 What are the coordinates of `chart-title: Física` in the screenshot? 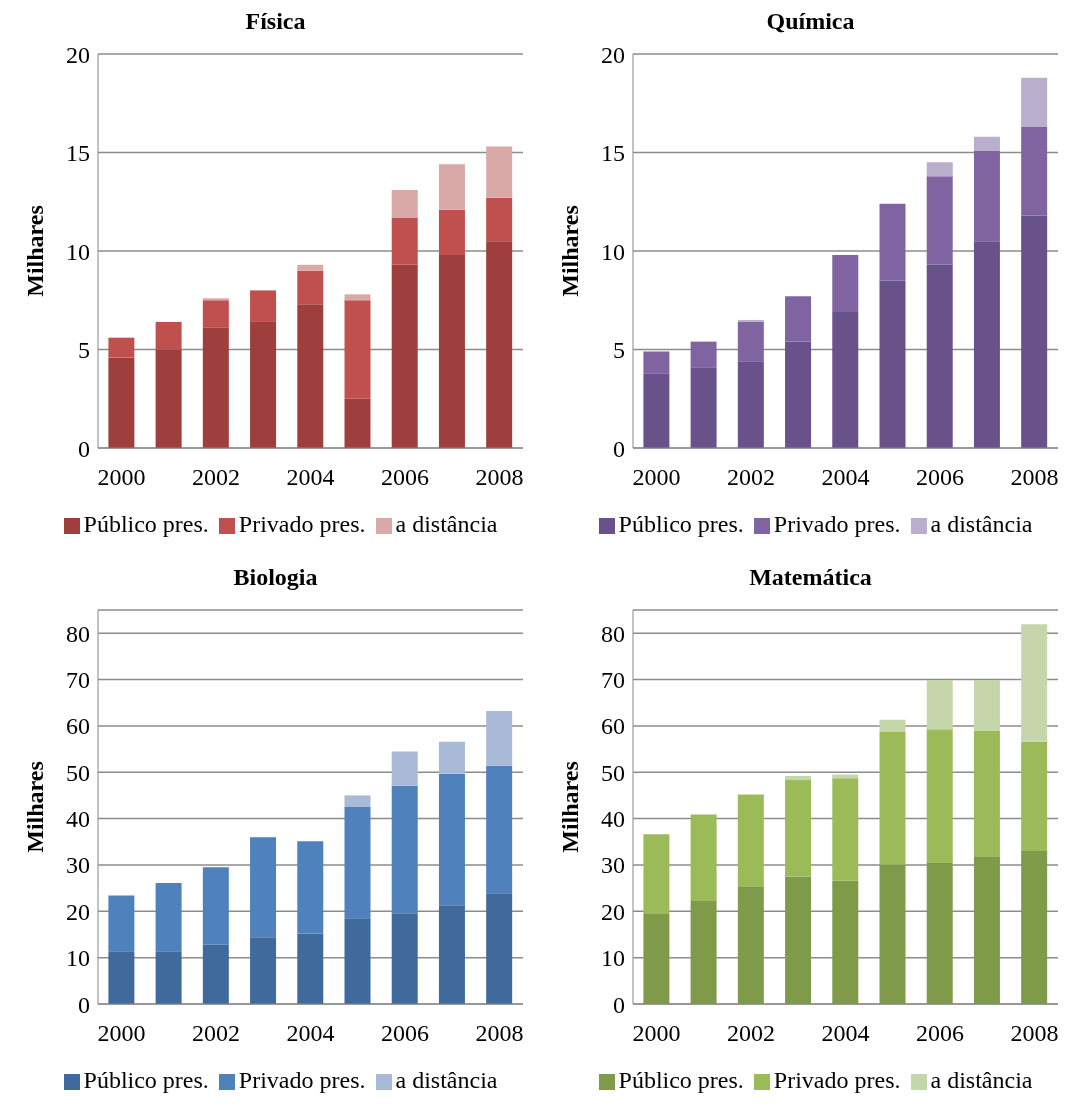 It's located at (275, 21).